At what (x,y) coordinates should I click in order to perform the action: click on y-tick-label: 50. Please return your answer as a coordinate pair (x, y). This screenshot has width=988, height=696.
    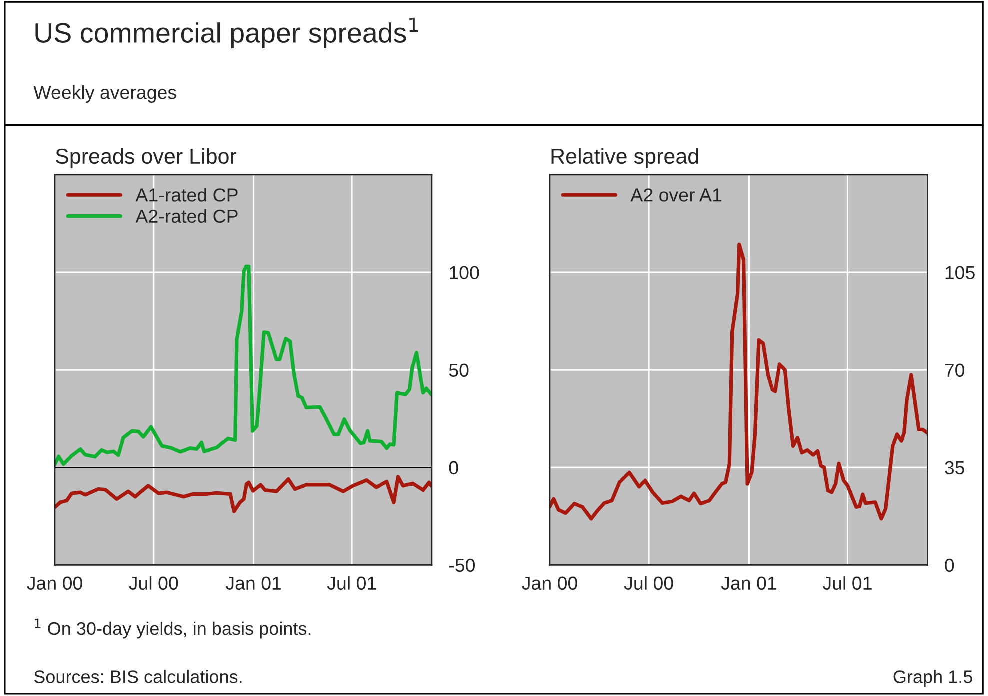
    Looking at the image, I should click on (459, 371).